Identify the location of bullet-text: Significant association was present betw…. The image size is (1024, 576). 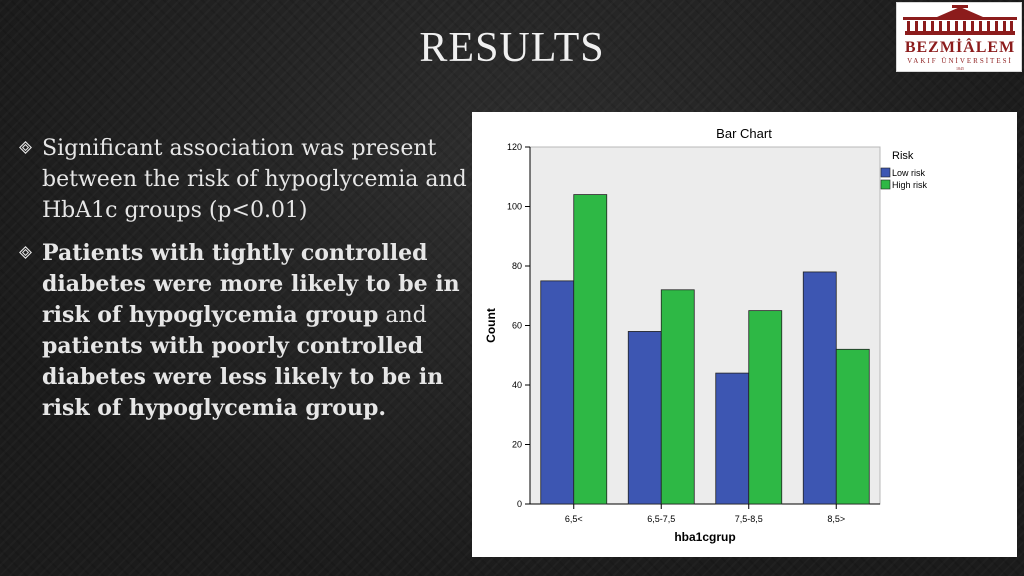
(254, 179).